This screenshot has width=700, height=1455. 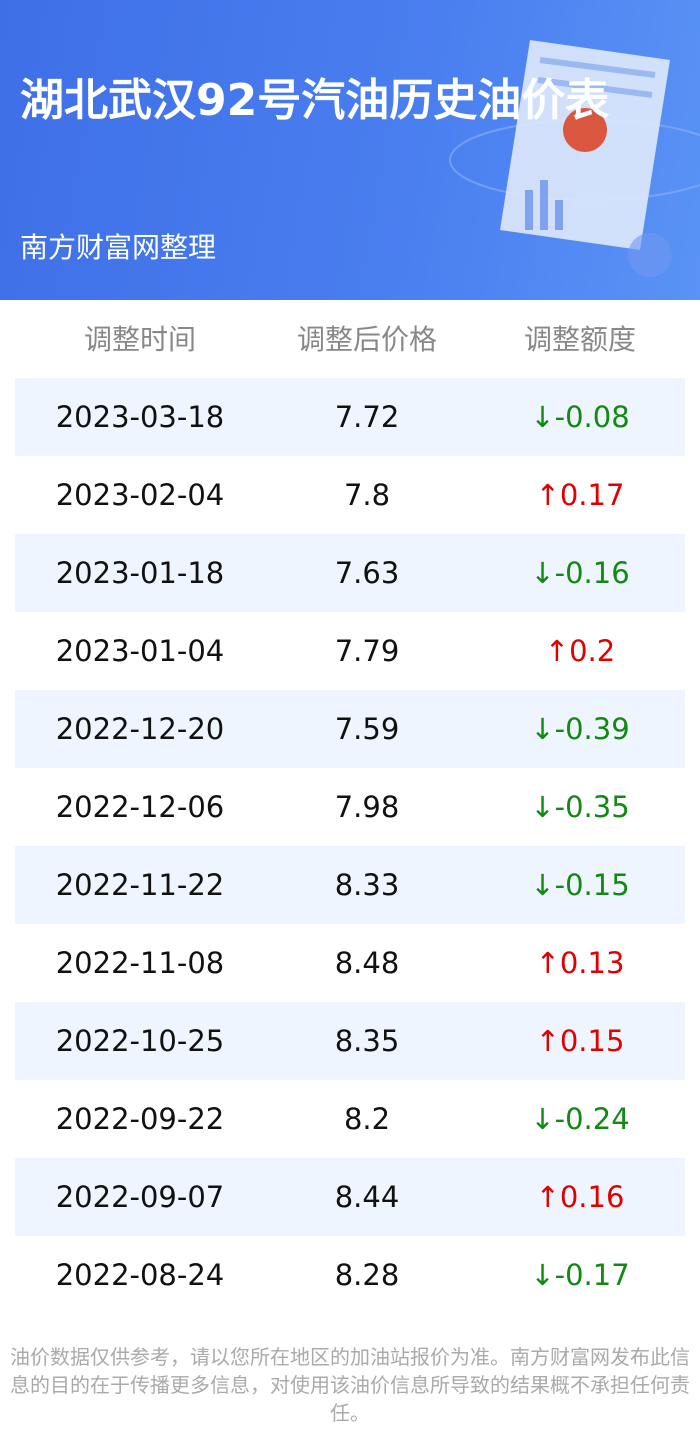 I want to click on change-cell: ↓-0.35, so click(x=580, y=807).